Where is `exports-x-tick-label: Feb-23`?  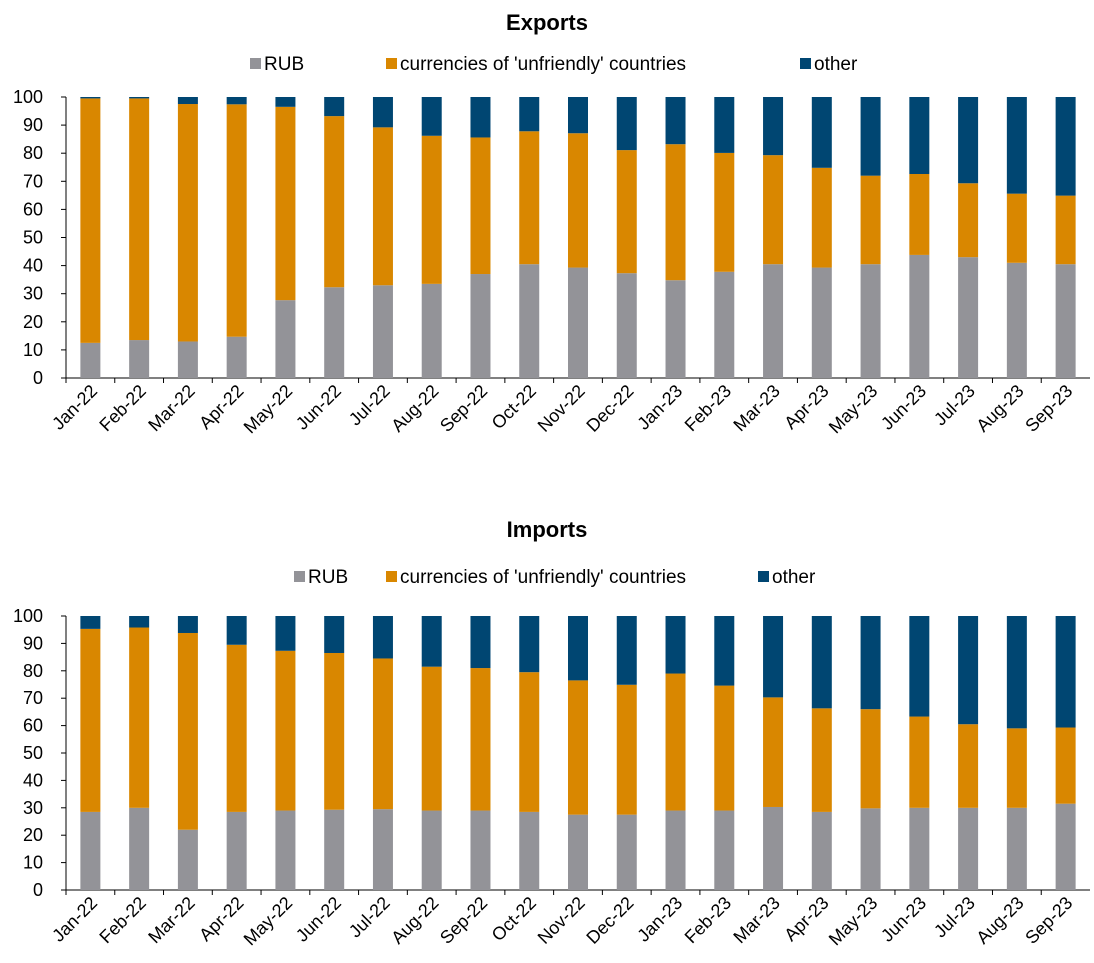 exports-x-tick-label: Feb-23 is located at coordinates (708, 408).